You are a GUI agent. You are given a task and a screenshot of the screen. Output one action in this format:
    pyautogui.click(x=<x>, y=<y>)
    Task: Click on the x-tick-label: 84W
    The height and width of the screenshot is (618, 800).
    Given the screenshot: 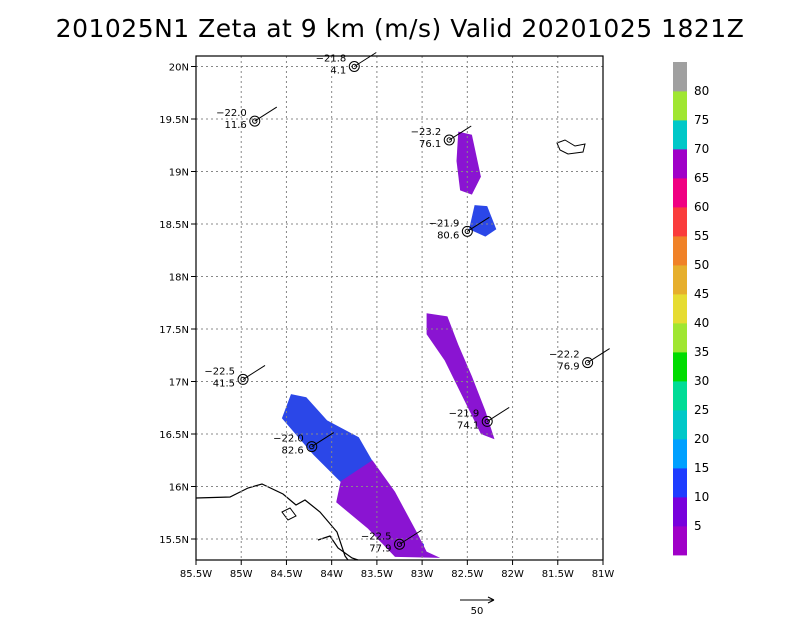 What is the action you would take?
    pyautogui.click(x=331, y=574)
    